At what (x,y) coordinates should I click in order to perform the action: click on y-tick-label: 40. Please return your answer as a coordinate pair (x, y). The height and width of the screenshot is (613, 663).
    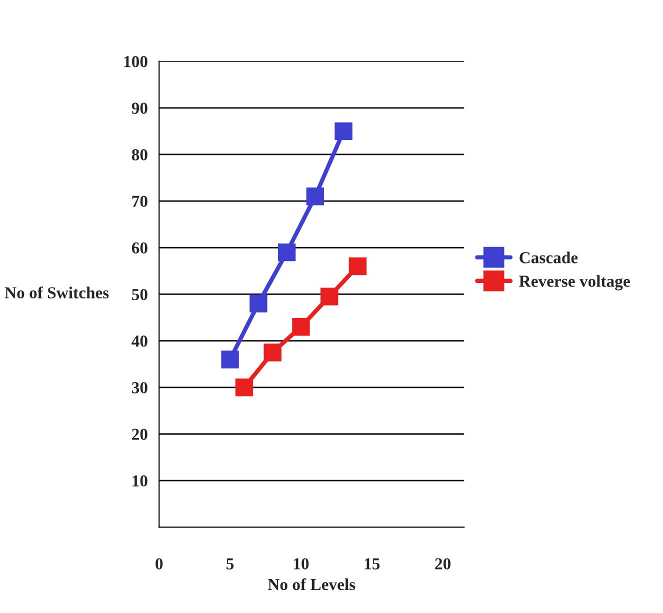
    Looking at the image, I should click on (140, 341).